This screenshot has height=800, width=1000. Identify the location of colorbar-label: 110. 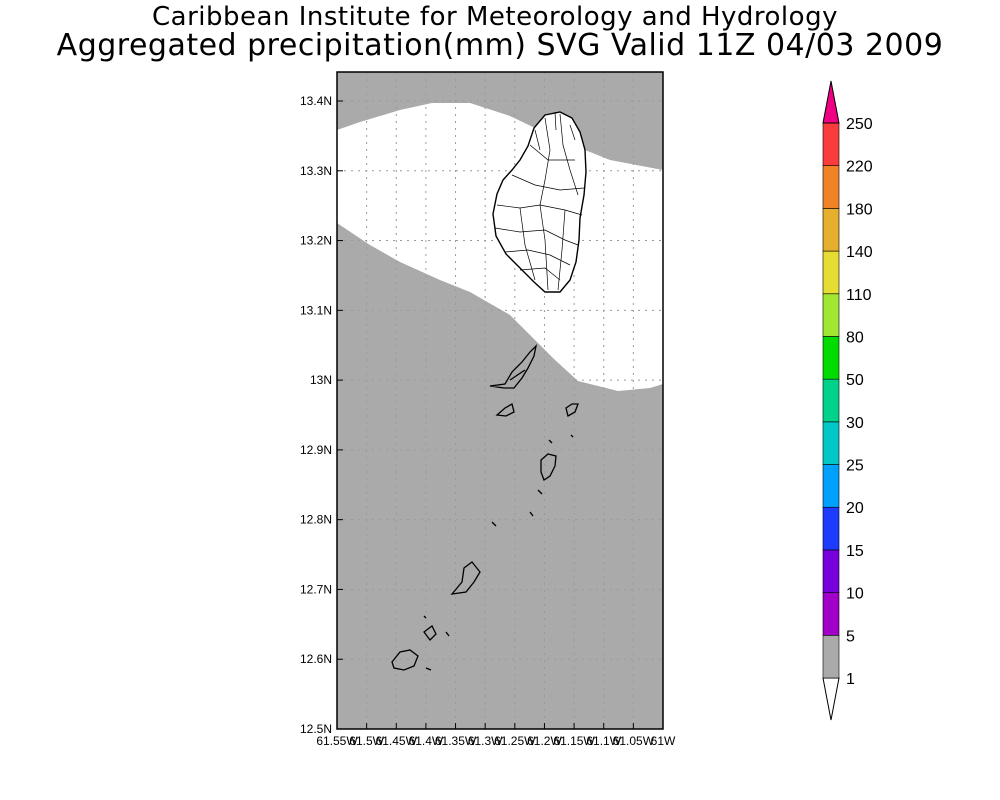
(859, 295).